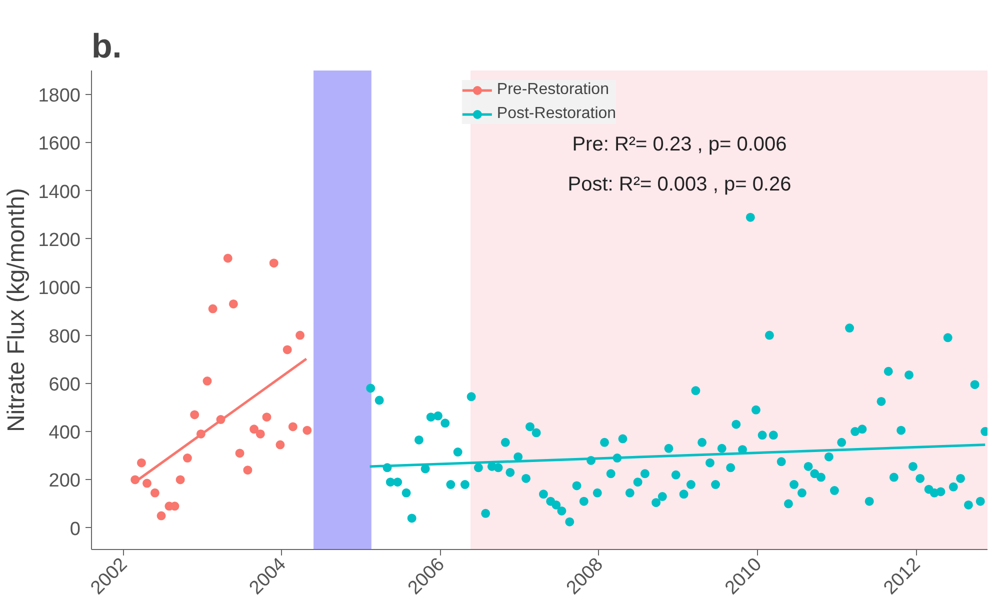 This screenshot has height=603, width=989. What do you see at coordinates (679, 145) in the screenshot?
I see `annotation: Pre: R²= 0.23 , p= 0.006` at bounding box center [679, 145].